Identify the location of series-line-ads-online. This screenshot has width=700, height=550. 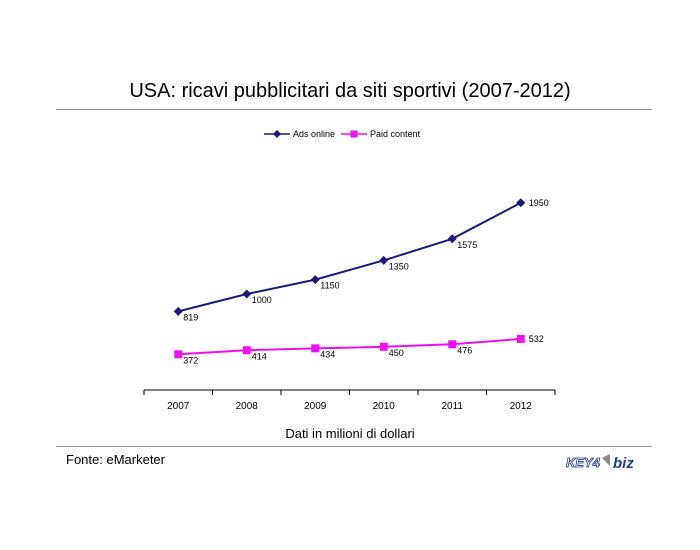
(350, 257).